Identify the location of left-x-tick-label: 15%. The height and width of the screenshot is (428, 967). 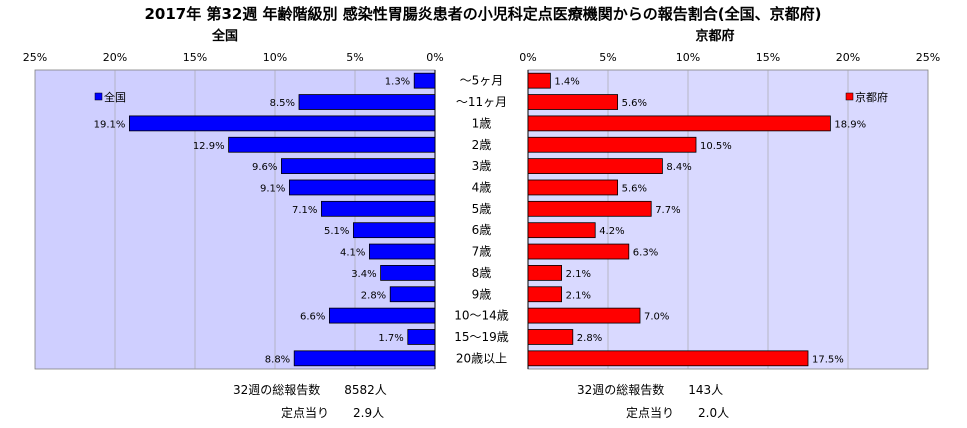
(195, 57).